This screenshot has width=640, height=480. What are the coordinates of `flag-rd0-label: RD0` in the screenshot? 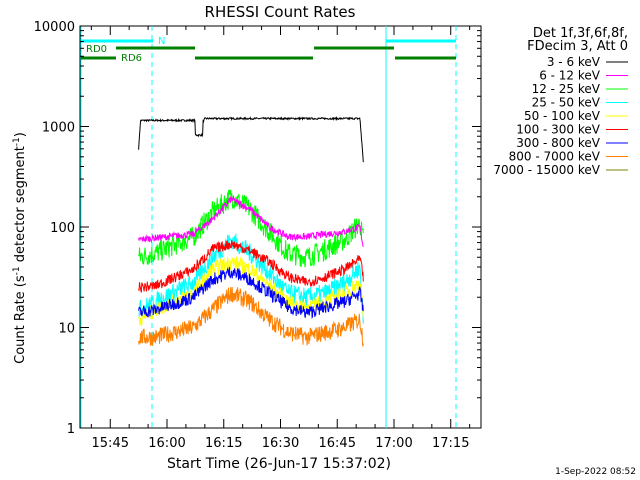 It's located at (96, 49).